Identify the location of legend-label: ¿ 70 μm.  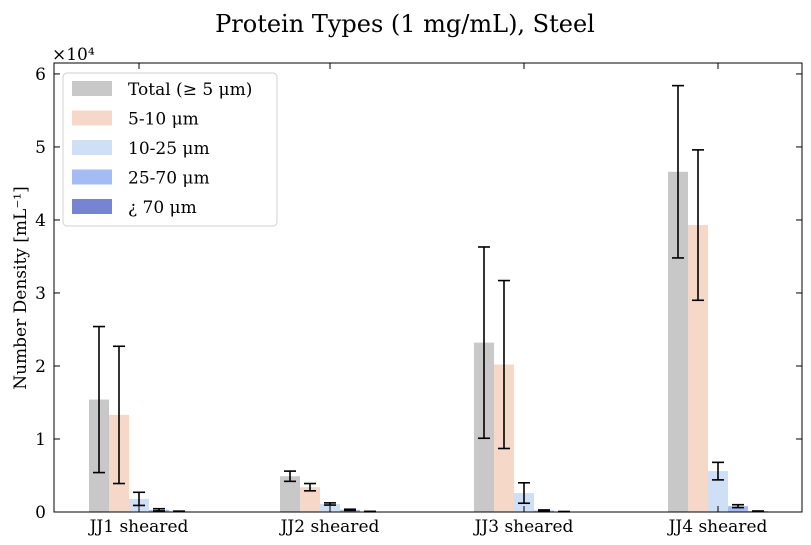
(162, 208).